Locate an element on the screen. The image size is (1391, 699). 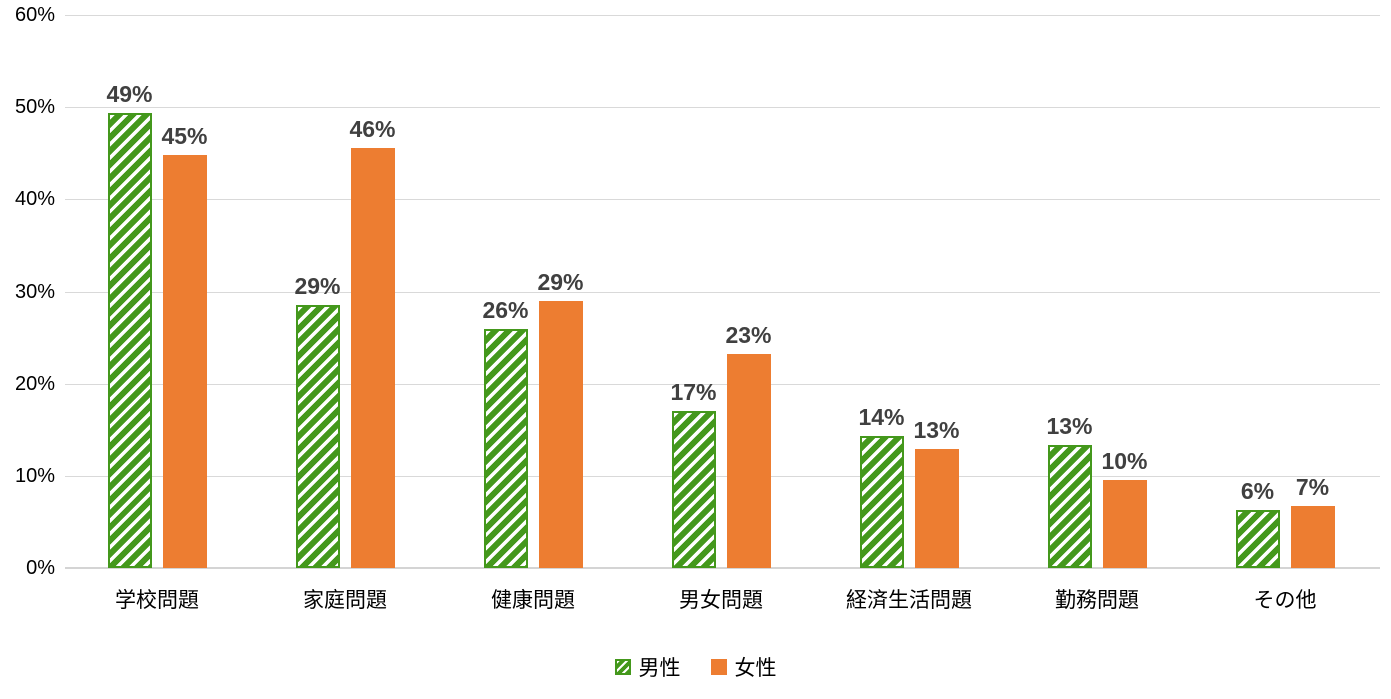
legend-label-female: 女性 is located at coordinates (755, 668).